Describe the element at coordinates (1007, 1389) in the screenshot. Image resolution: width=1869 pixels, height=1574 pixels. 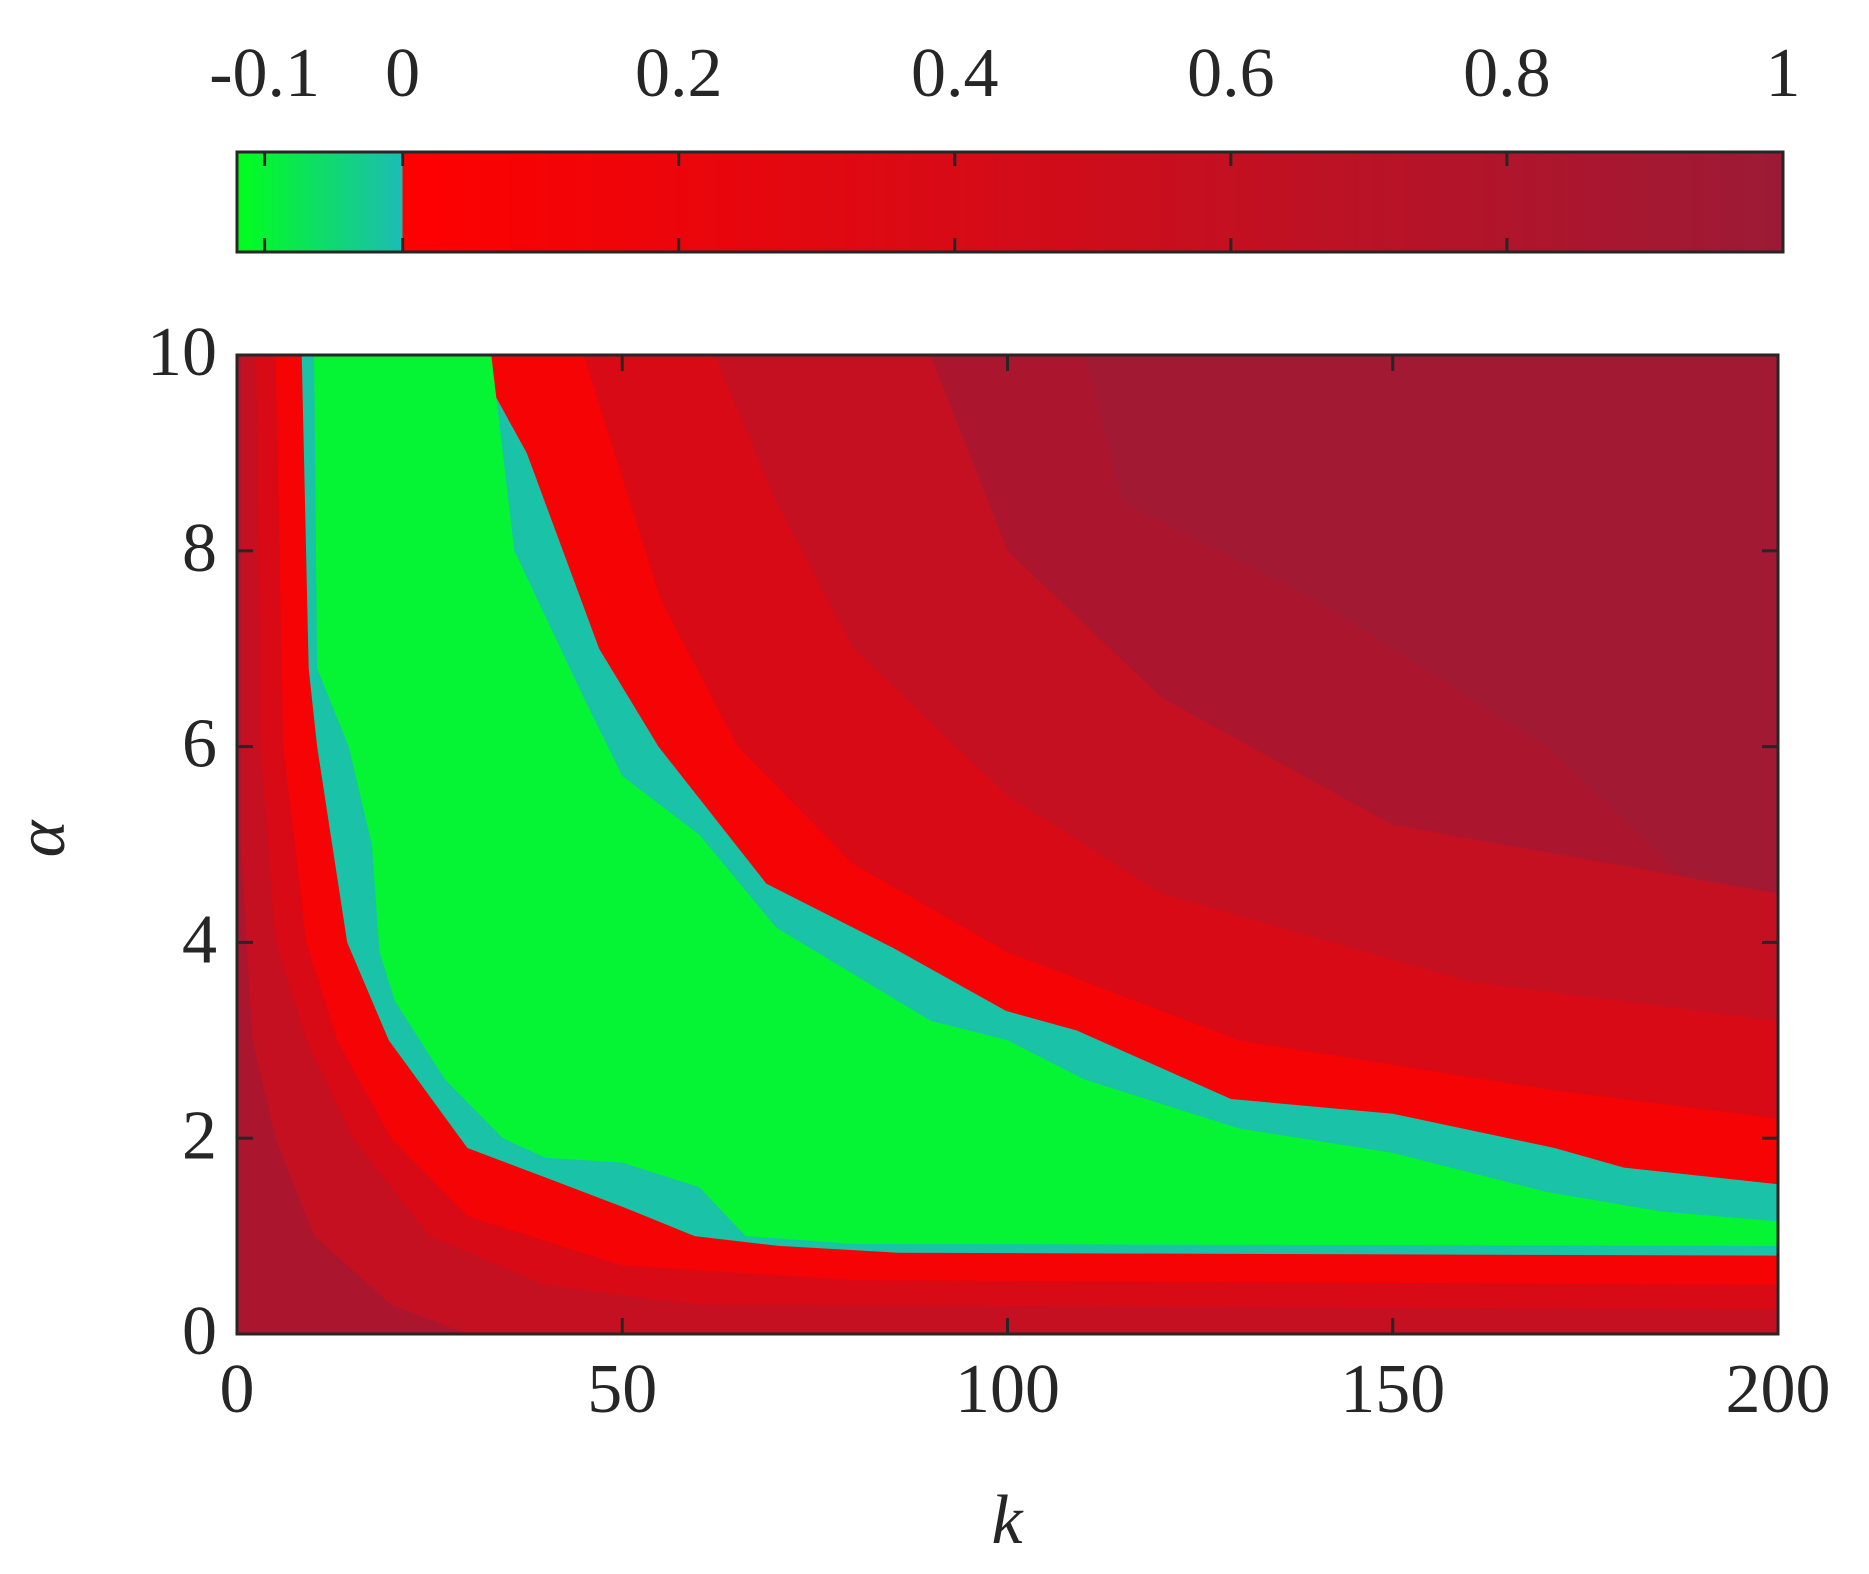
I see `x-tick-label: 100` at that location.